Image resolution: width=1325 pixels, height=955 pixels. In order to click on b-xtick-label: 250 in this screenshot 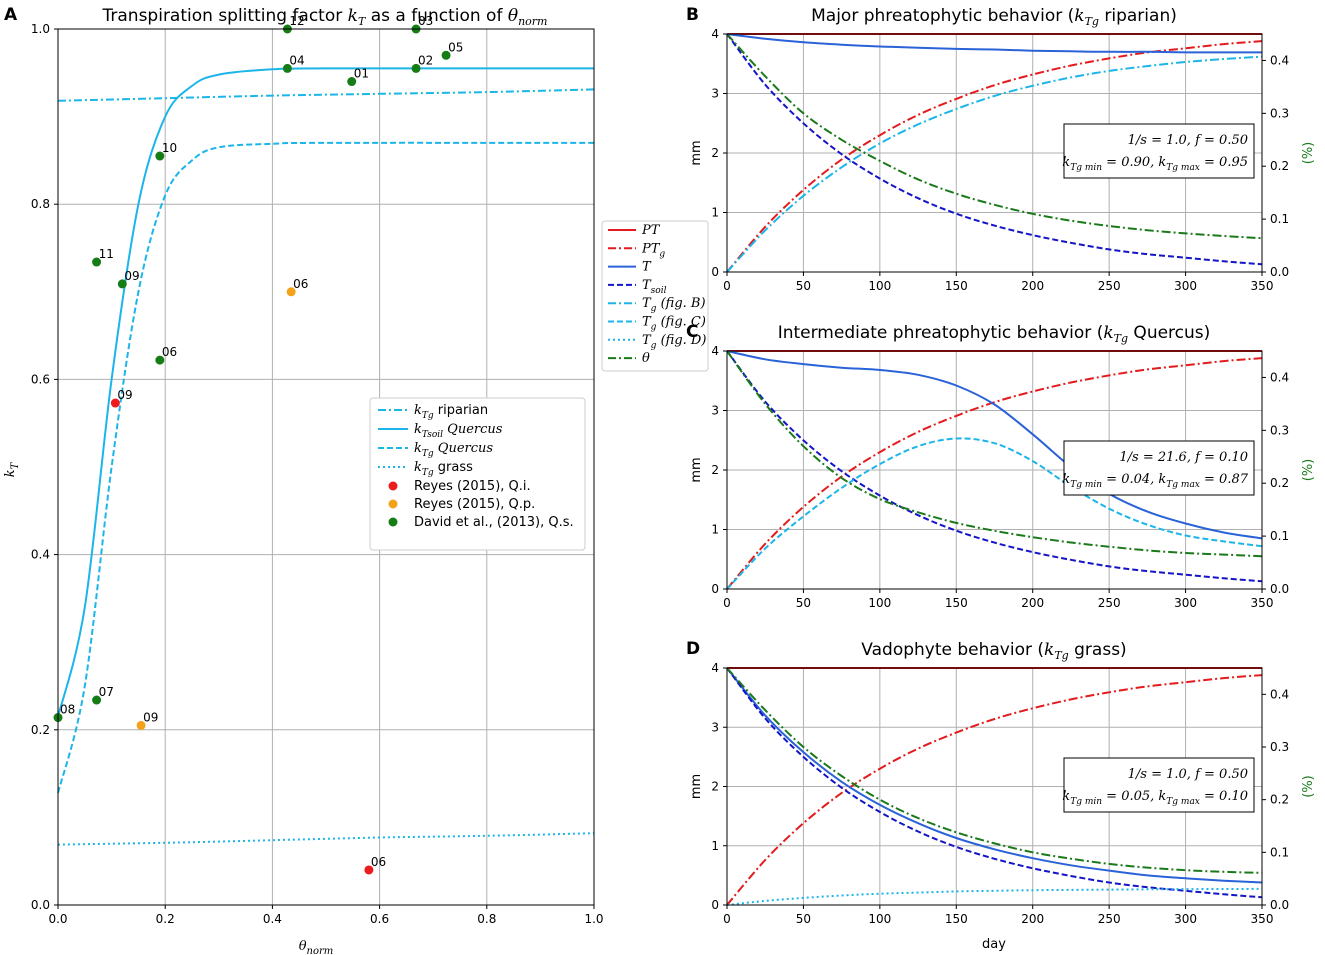, I will do `click(1109, 286)`.